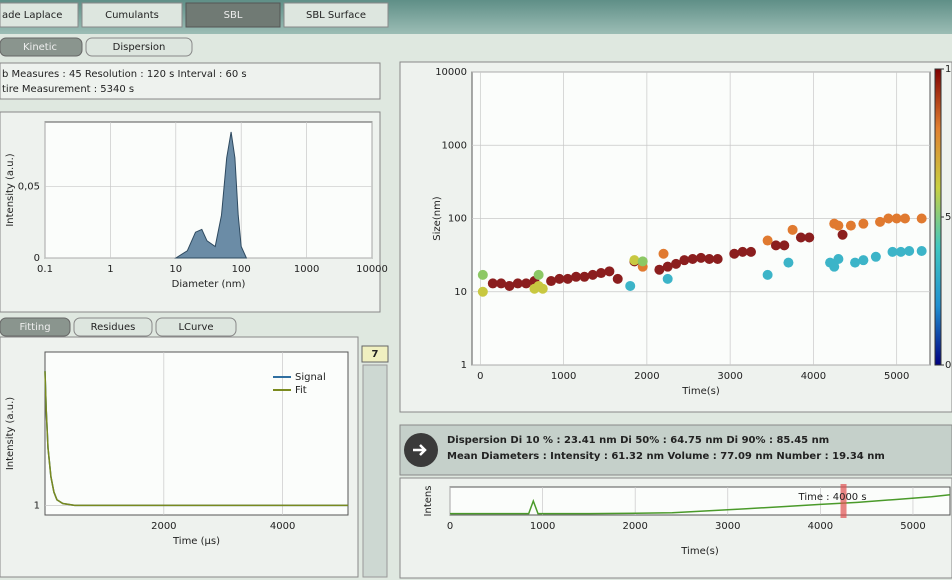  I want to click on line, so click(700, 504).